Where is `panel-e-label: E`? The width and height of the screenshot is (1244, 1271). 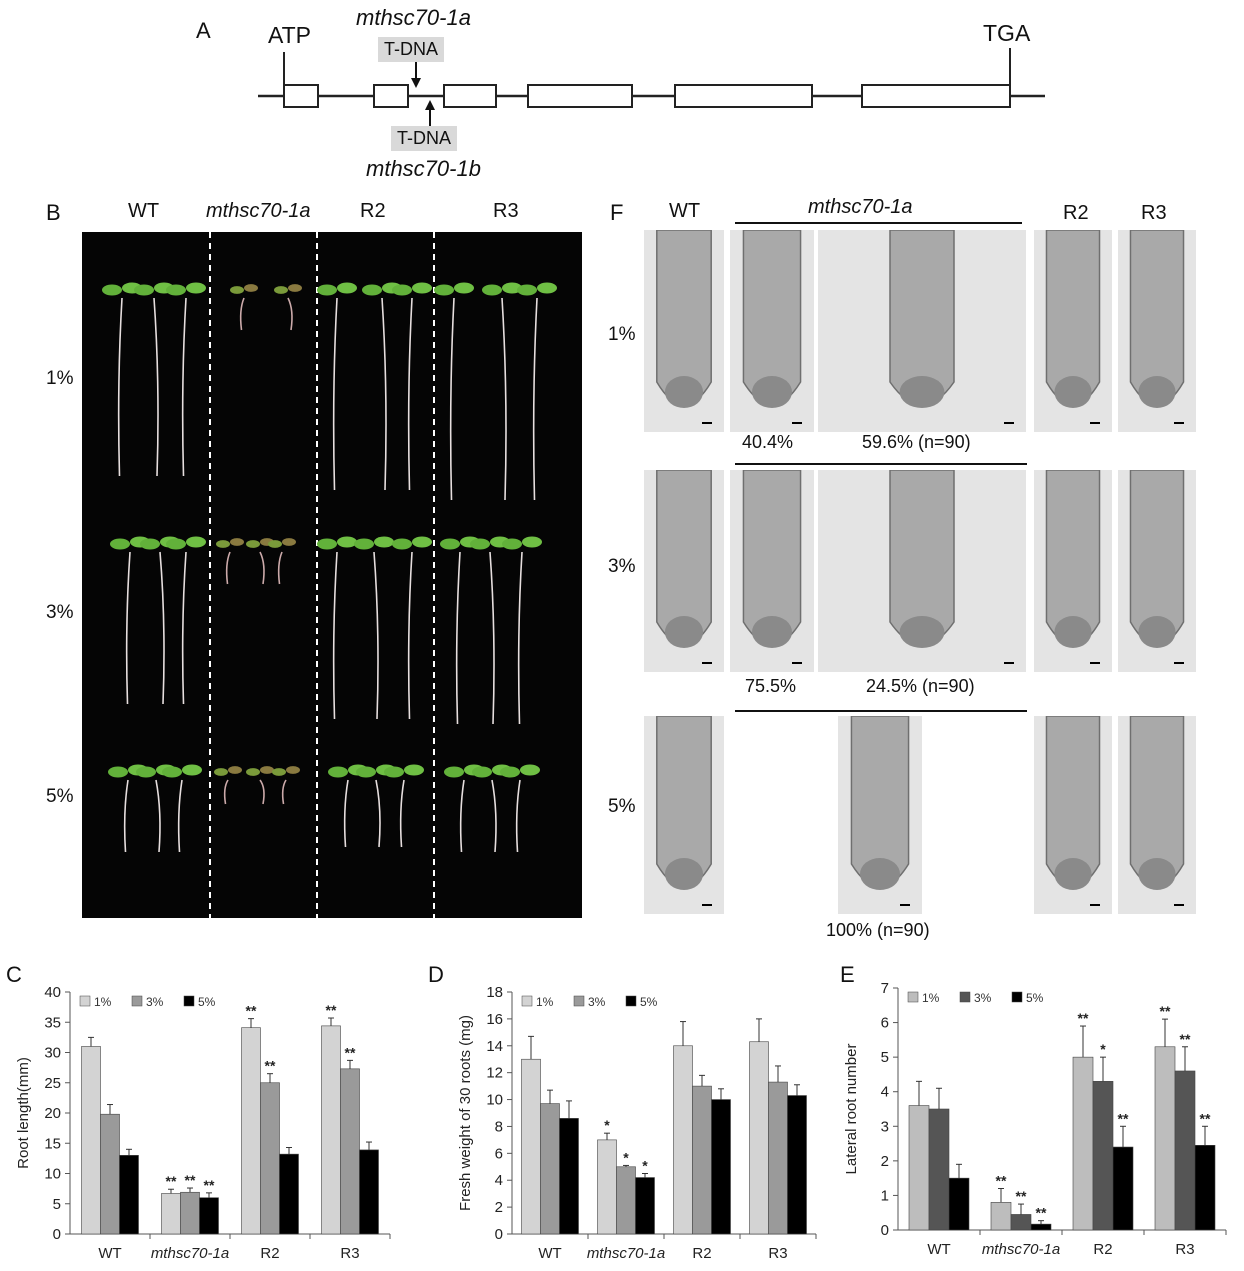
panel-e-label: E is located at coordinates (847, 974).